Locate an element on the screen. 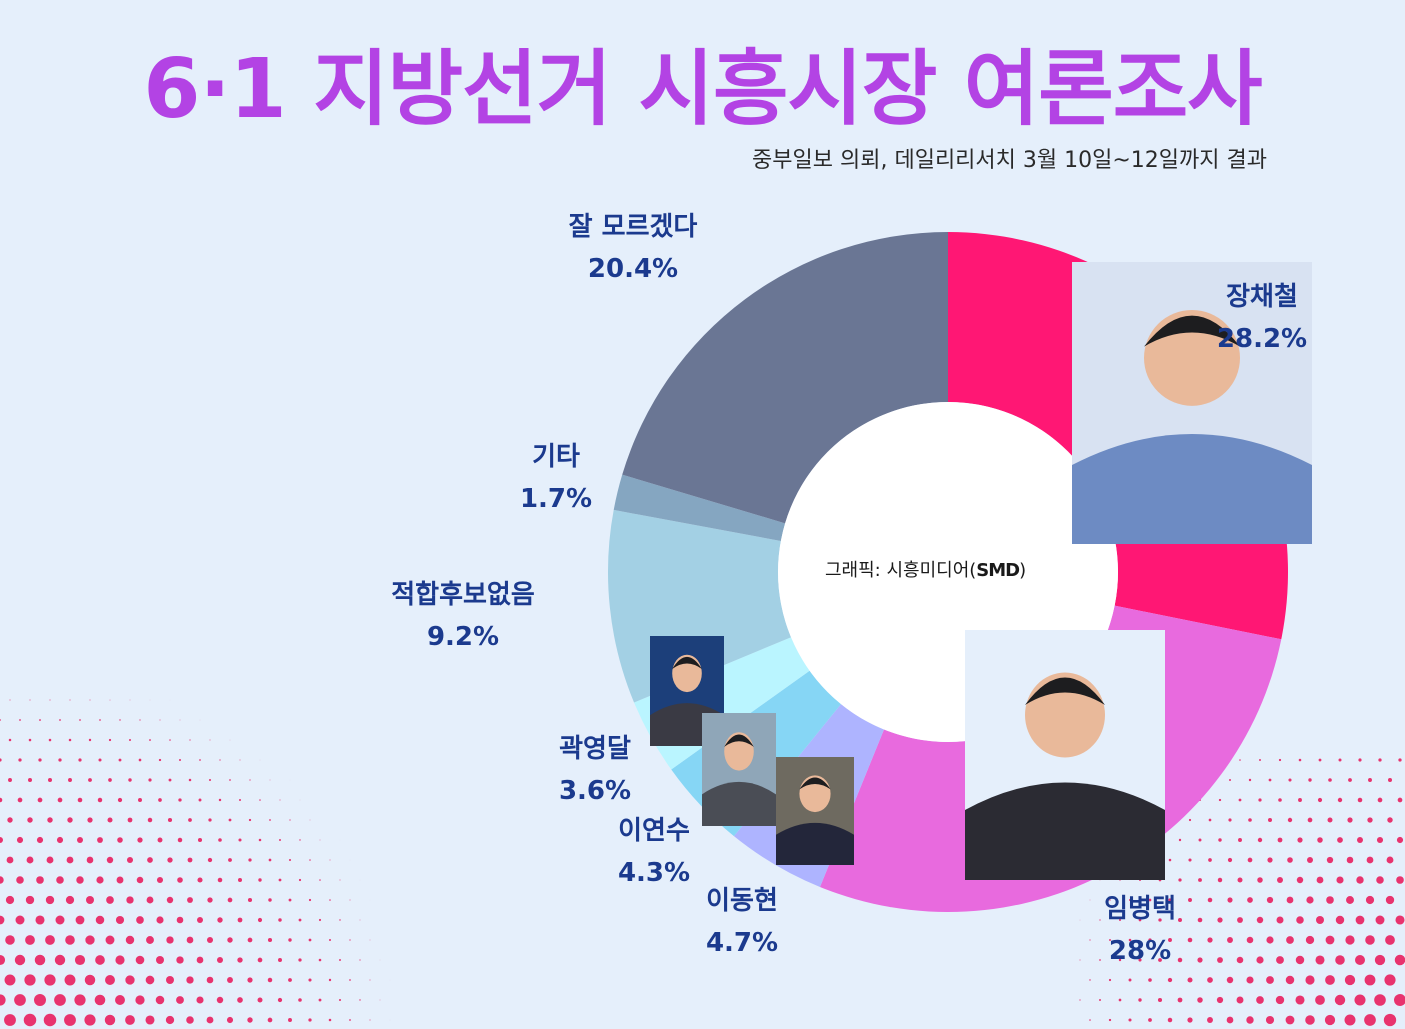 This screenshot has height=1029, width=1405. smd-logo: SMD is located at coordinates (998, 570).